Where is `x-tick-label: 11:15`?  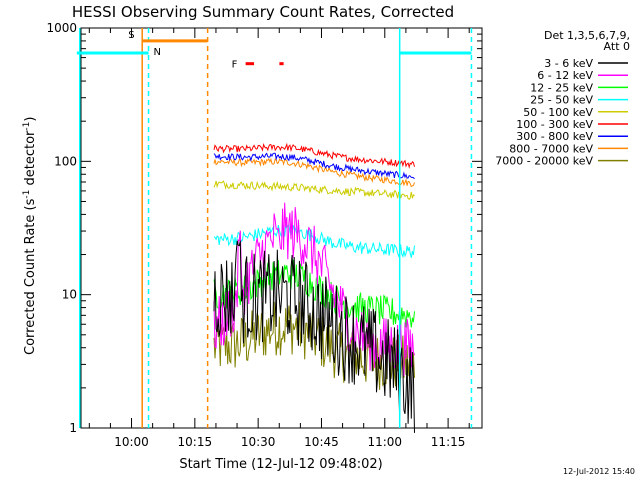
x-tick-label: 11:15 is located at coordinates (448, 442).